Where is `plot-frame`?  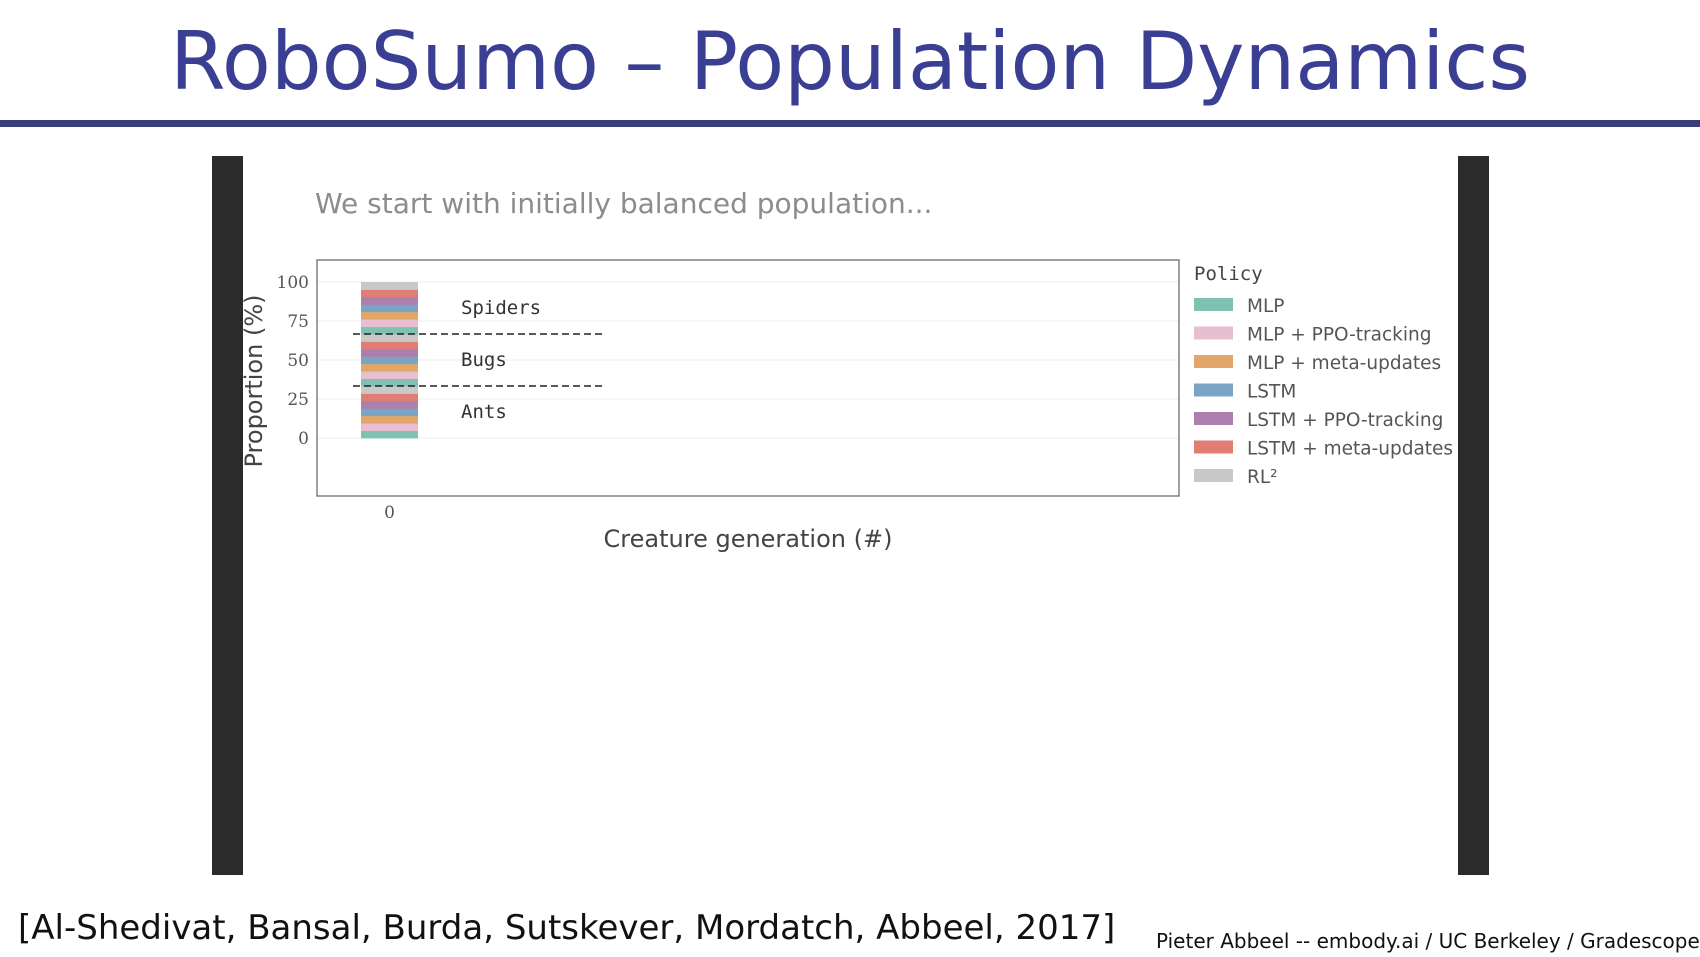
plot-frame is located at coordinates (748, 378).